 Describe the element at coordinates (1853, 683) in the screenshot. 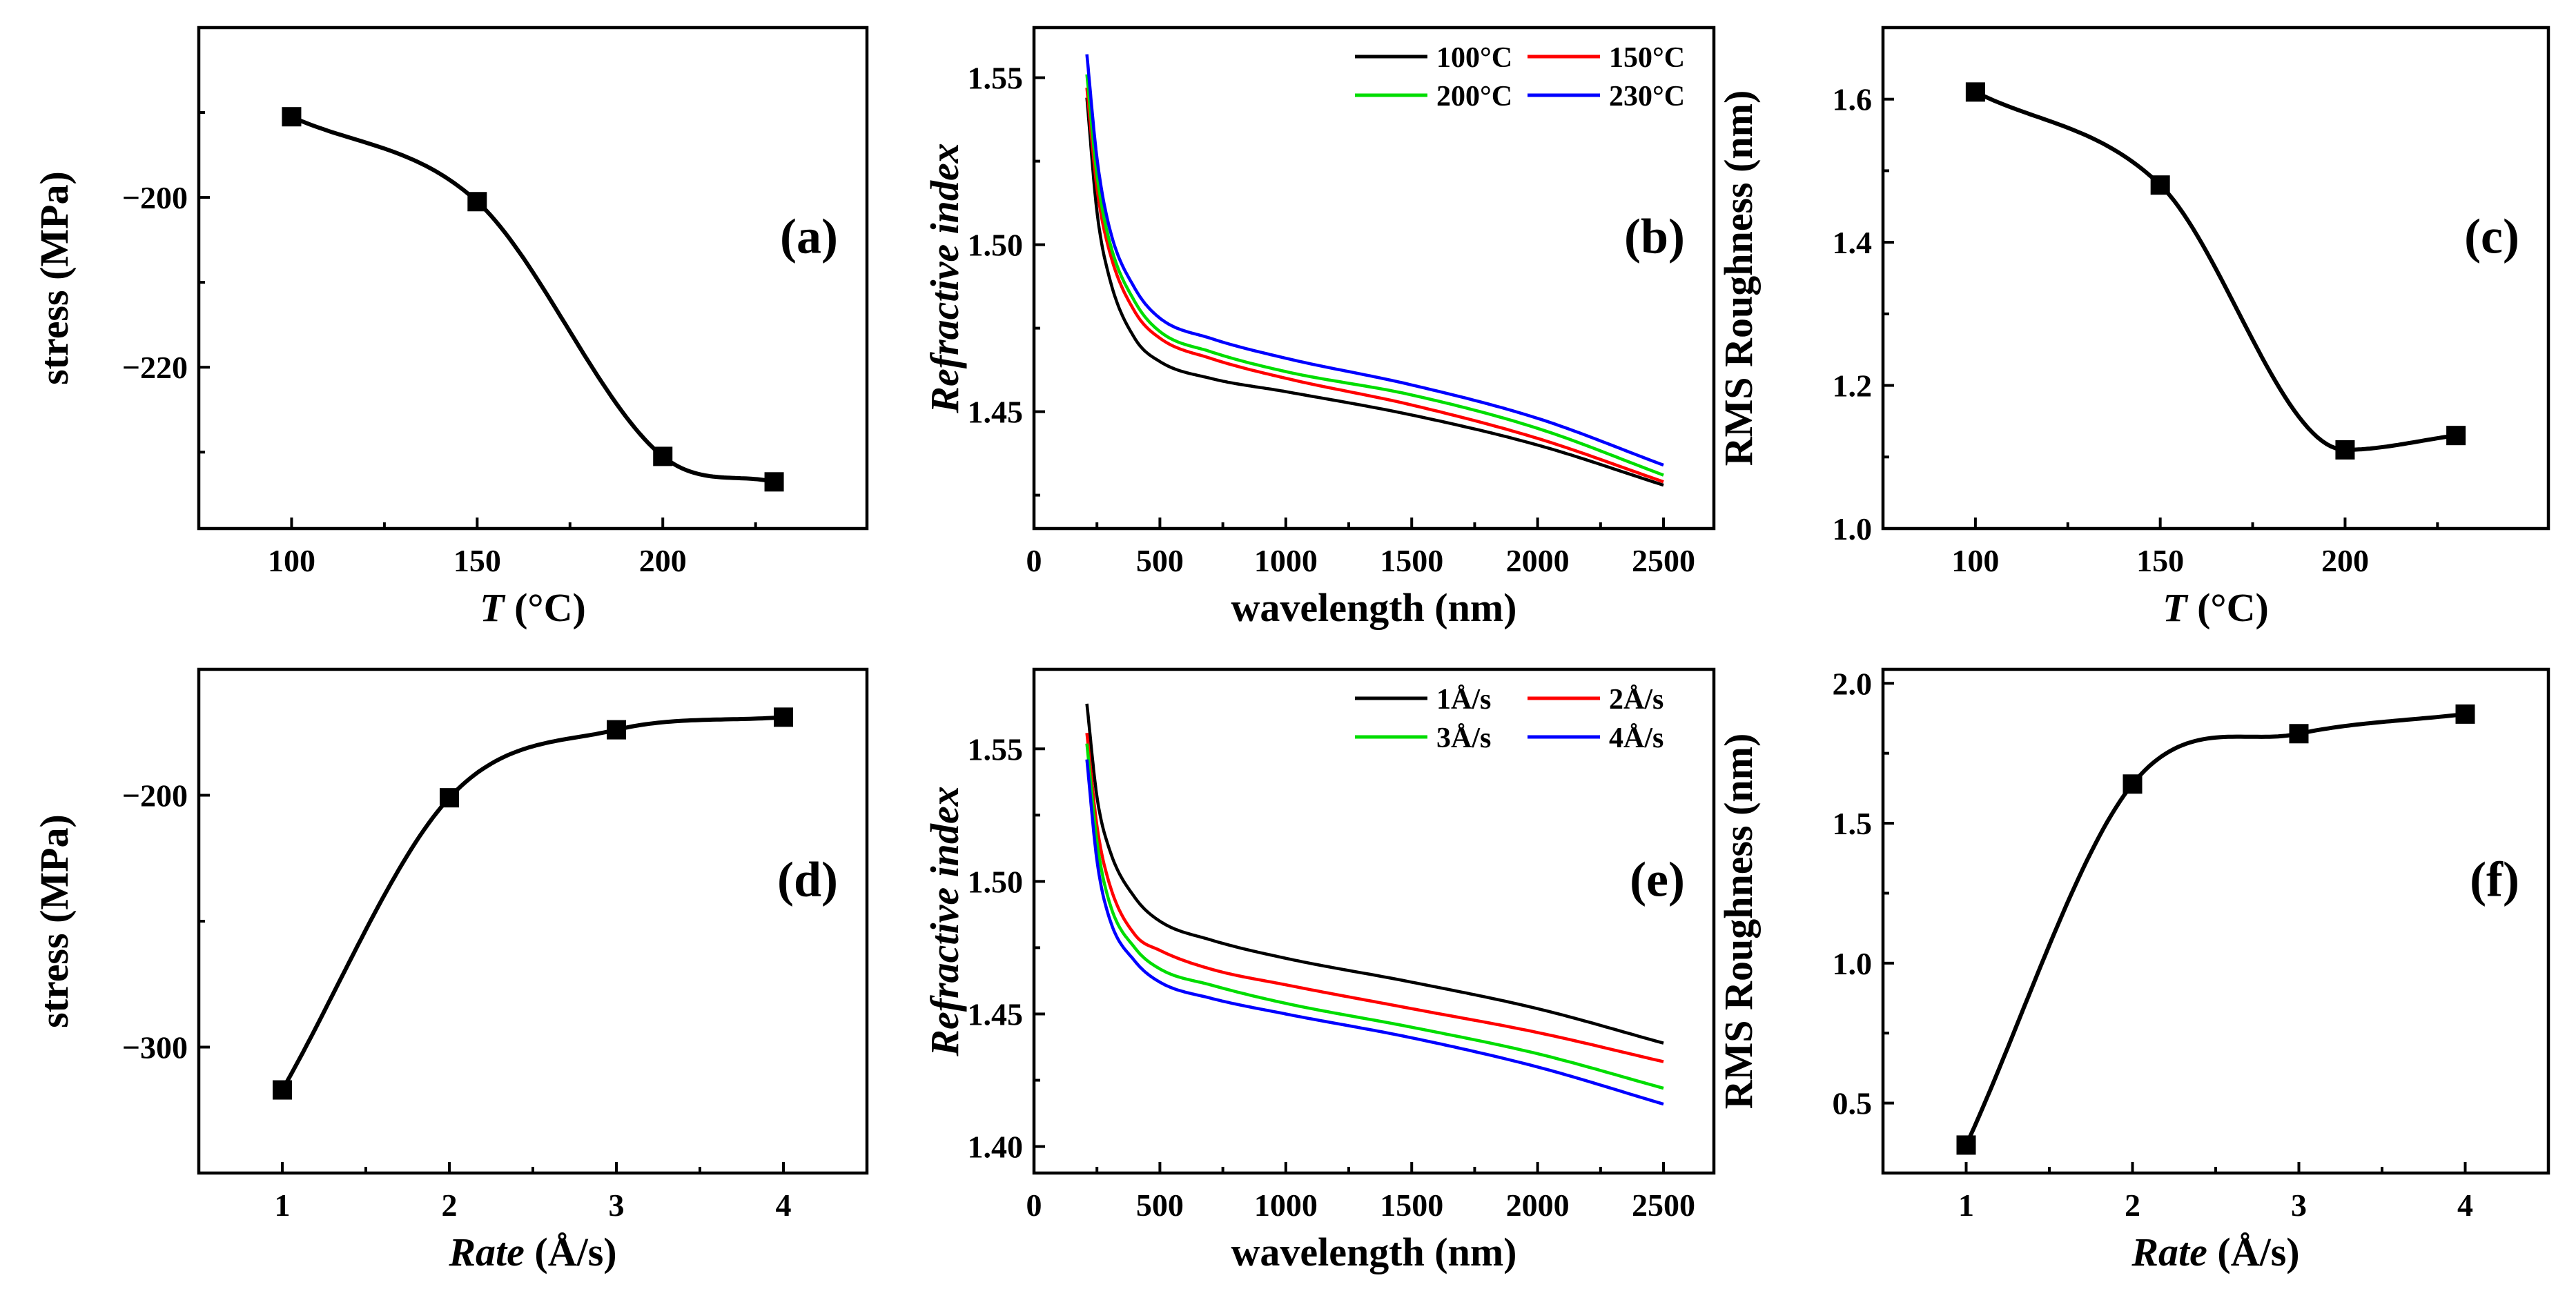

I see `y-tick-label: 2.0` at that location.